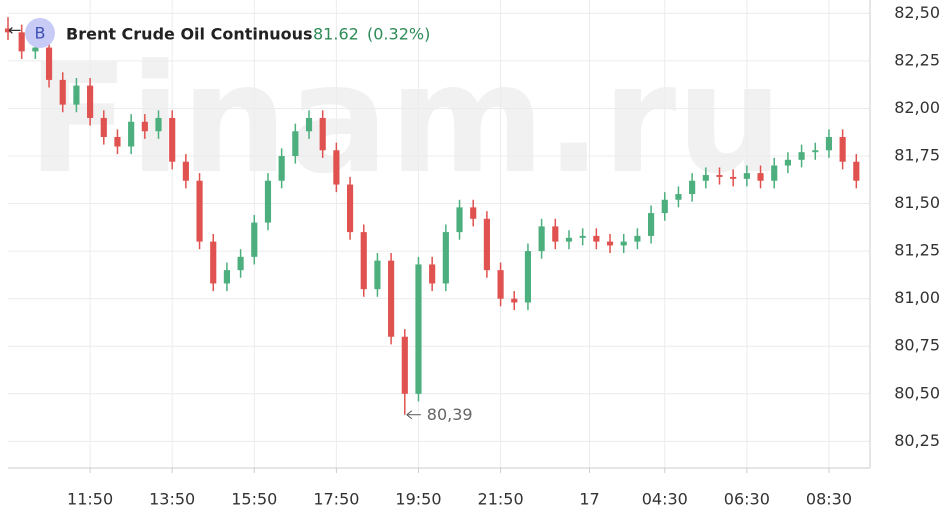 Image resolution: width=951 pixels, height=521 pixels. Describe the element at coordinates (917, 155) in the screenshot. I see `y-tick-label: 81,75` at that location.